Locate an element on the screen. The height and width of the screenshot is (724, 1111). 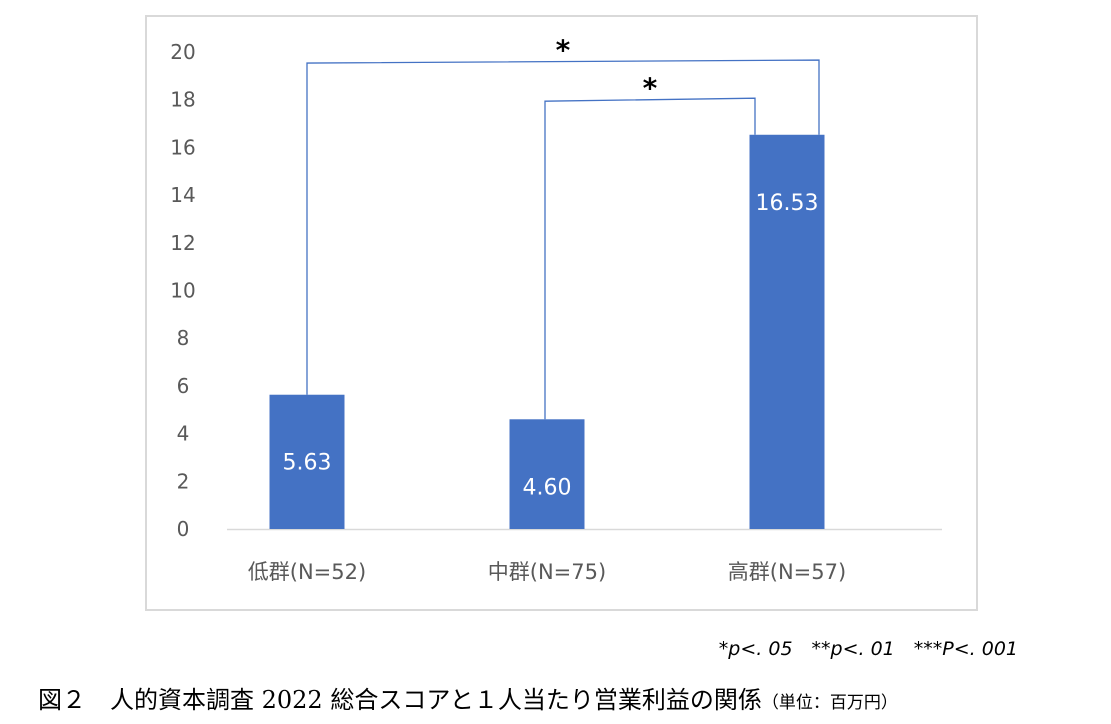
y-tick-label: 8 is located at coordinates (183, 338).